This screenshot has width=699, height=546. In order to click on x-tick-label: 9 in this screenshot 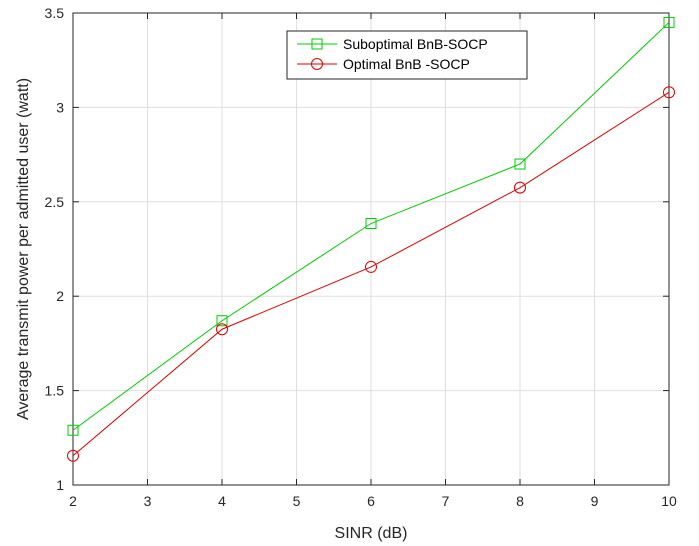, I will do `click(595, 501)`.